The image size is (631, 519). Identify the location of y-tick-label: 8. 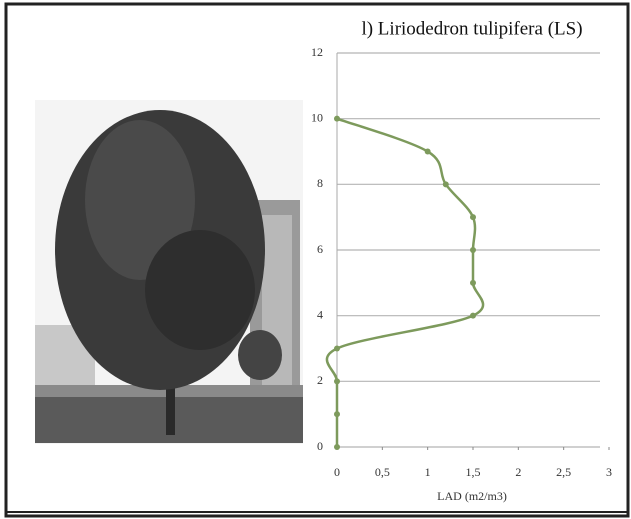
(320, 183).